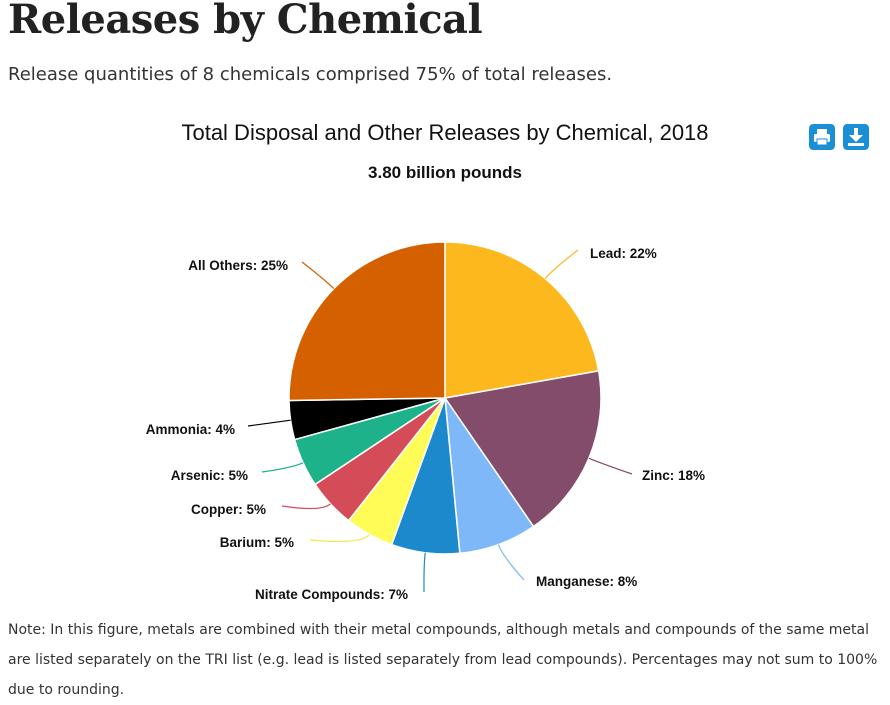 This screenshot has height=705, width=890. I want to click on data-label-manganese: Manganese: 8%, so click(586, 581).